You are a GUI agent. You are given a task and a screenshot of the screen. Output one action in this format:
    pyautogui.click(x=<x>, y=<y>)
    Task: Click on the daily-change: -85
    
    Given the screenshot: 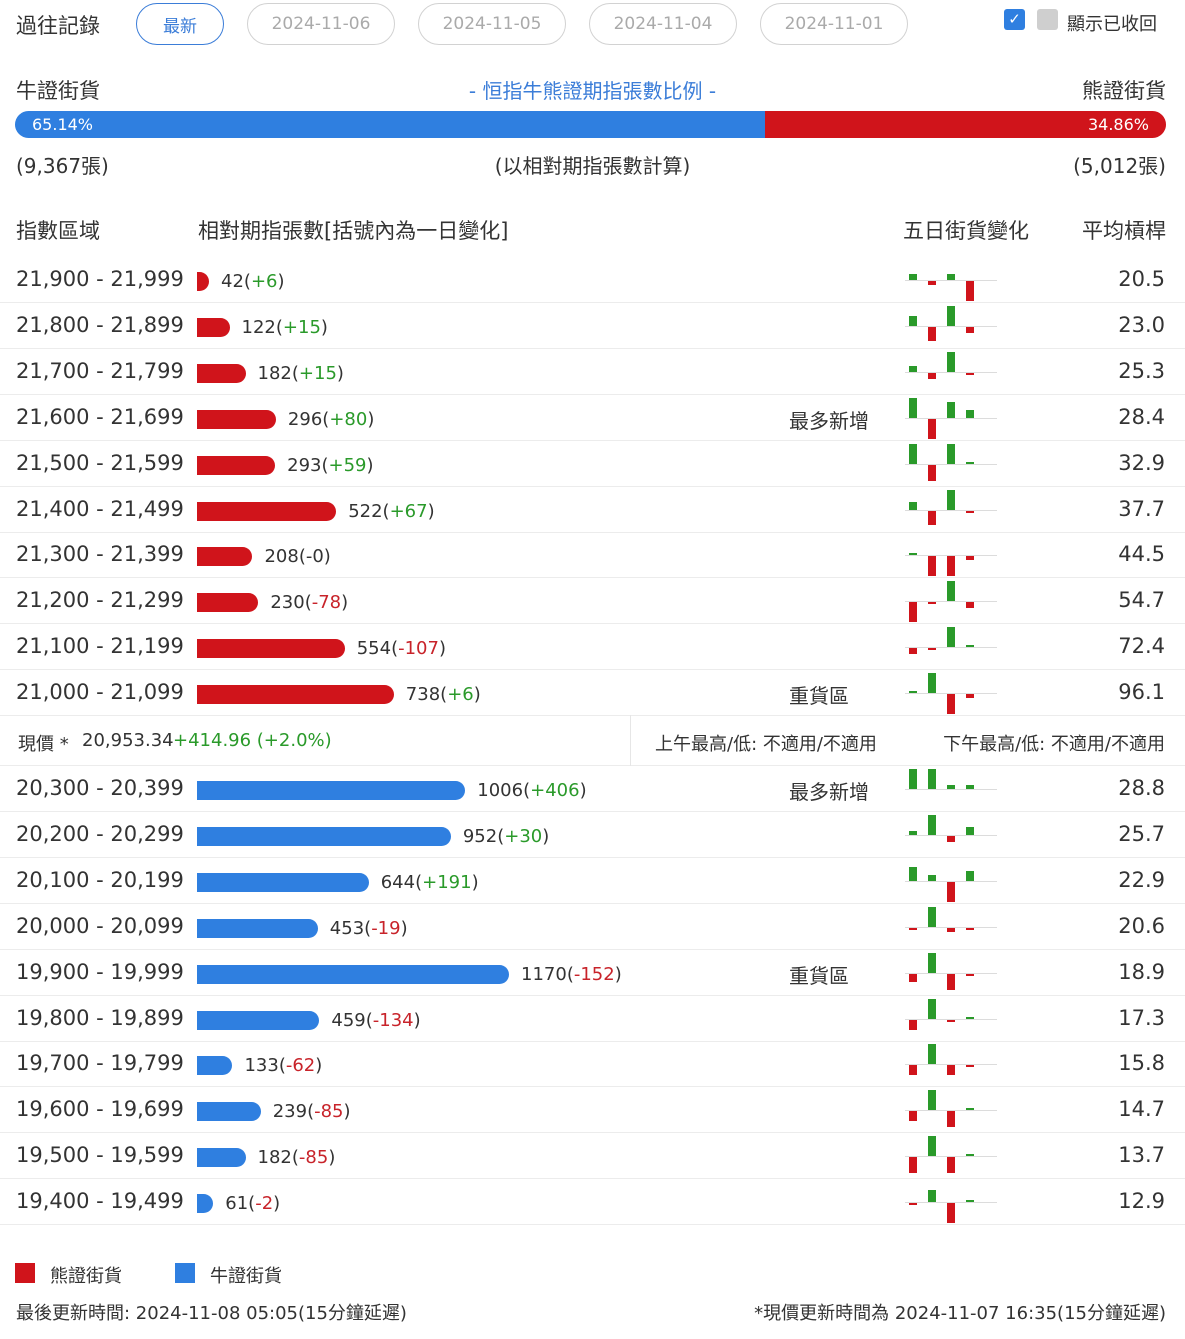 What is the action you would take?
    pyautogui.click(x=313, y=1158)
    